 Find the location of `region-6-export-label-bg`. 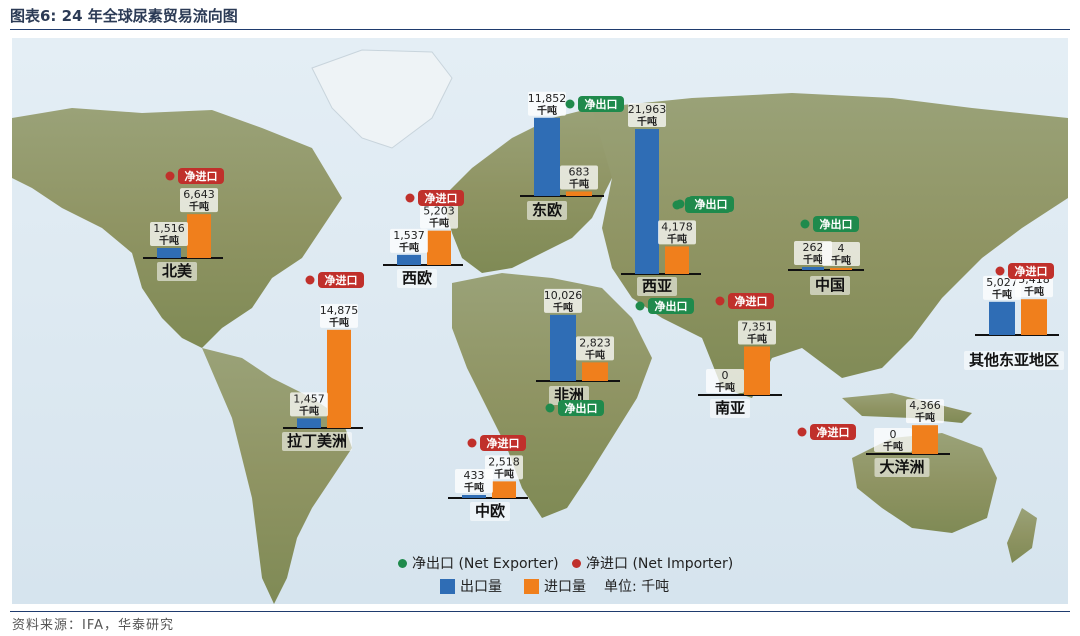

region-6-export-label-bg is located at coordinates (1002, 287).